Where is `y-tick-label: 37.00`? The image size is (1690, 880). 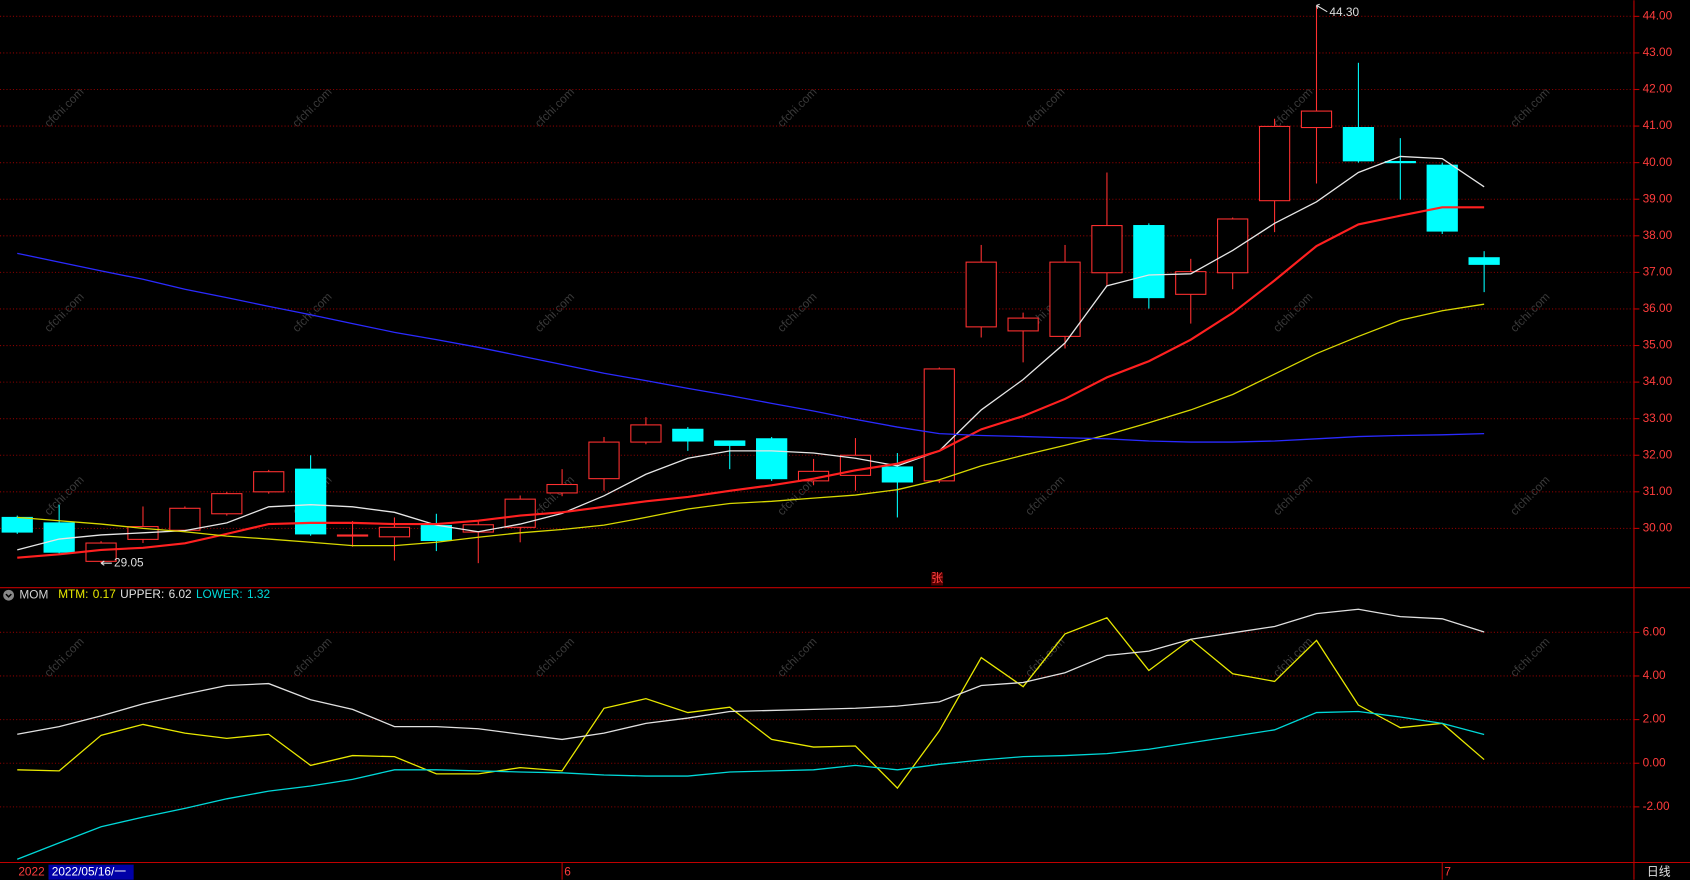 y-tick-label: 37.00 is located at coordinates (1658, 272).